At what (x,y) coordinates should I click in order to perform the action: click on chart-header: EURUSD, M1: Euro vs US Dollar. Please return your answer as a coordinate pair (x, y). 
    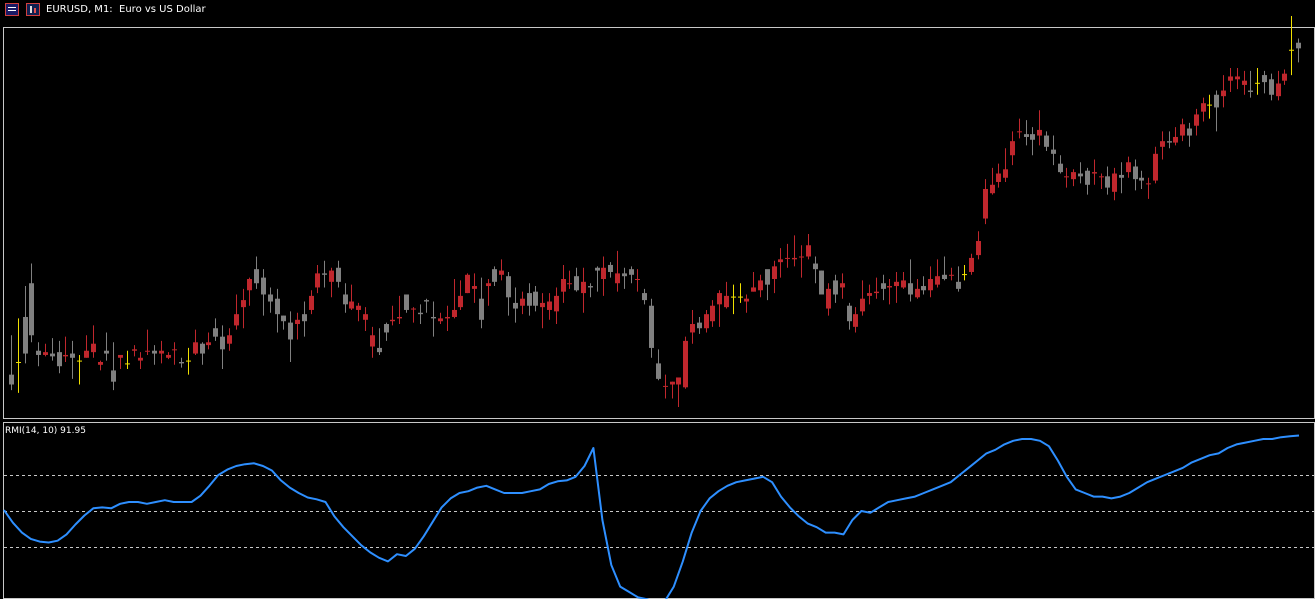
    Looking at the image, I should click on (657, 10).